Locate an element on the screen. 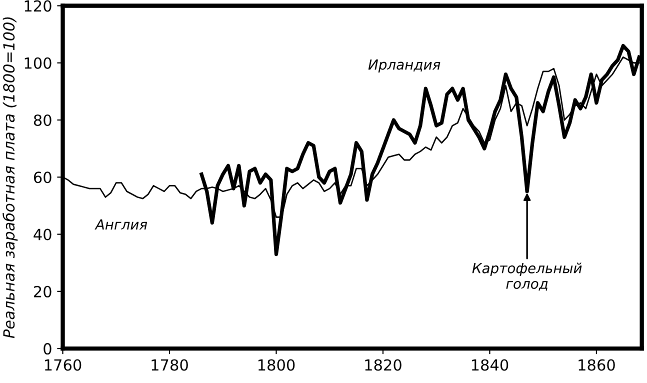  annotation: Картофельный голод is located at coordinates (527, 276).